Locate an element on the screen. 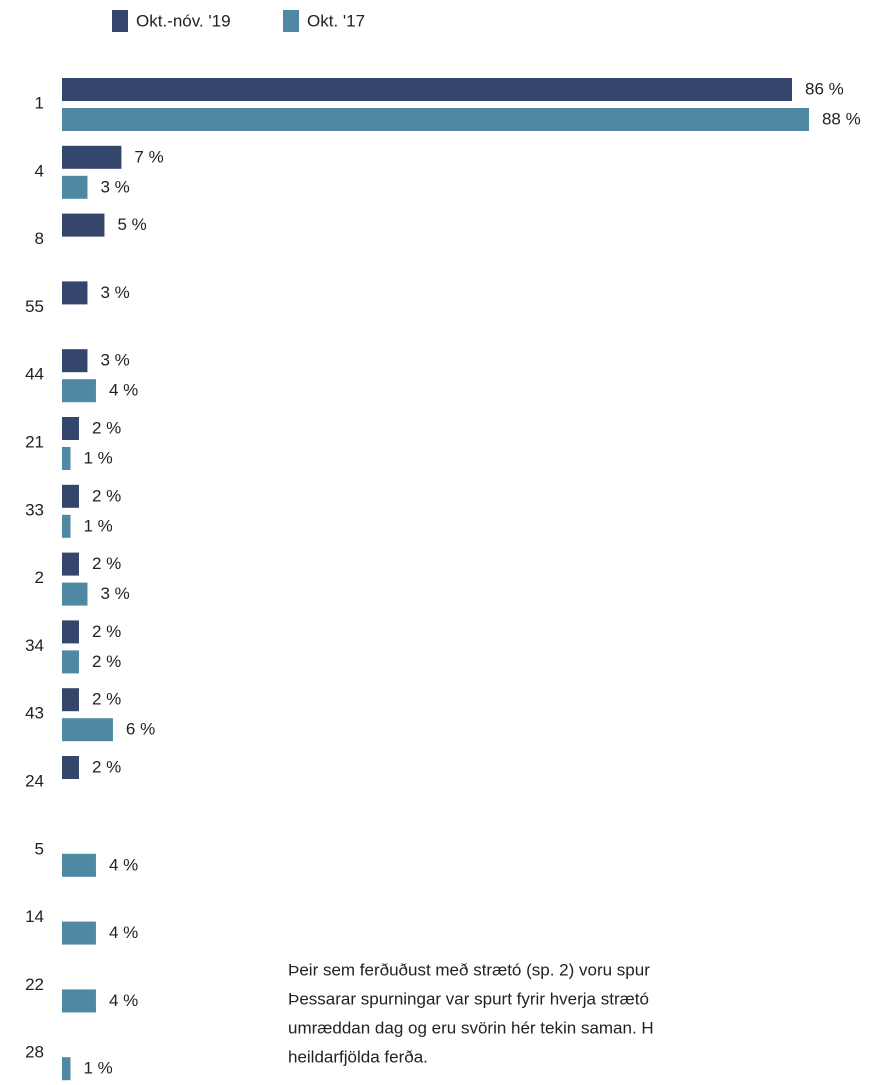  legend-label: Okt.-nóv. '19 is located at coordinates (183, 20).